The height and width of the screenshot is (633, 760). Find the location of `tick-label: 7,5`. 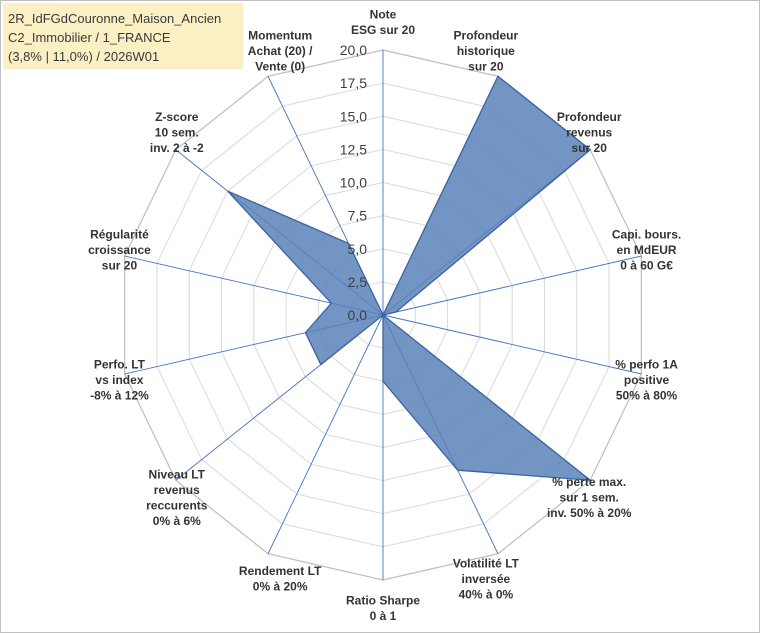

tick-label: 7,5 is located at coordinates (358, 216).